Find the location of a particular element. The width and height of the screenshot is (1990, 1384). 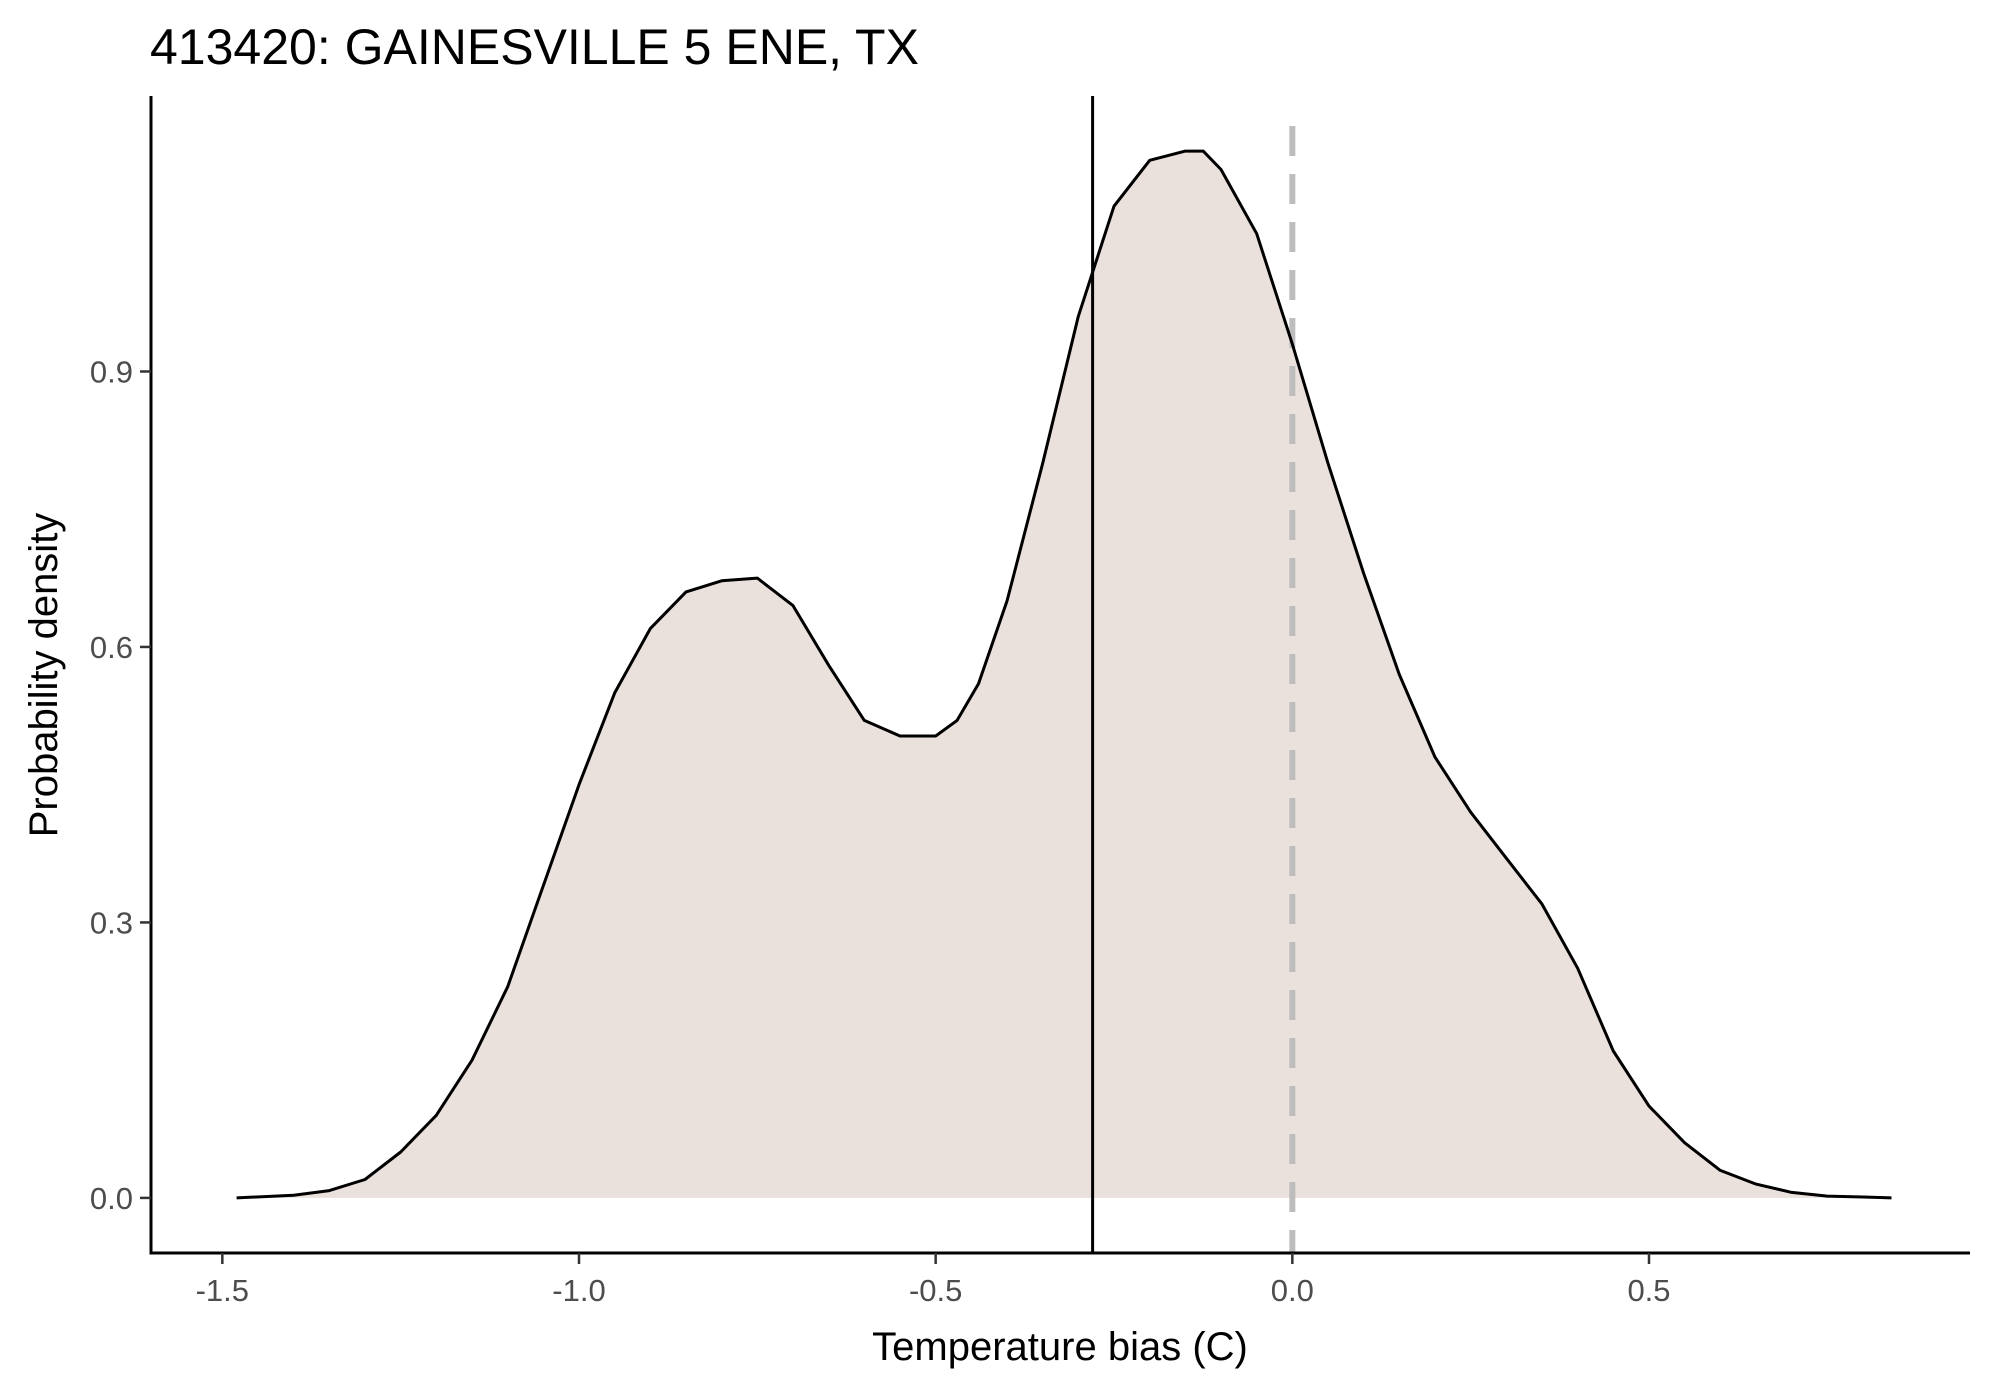

x-axis-ticks: -1.5 -1.0 -0.5 0.0 0.5 is located at coordinates (933, 1280).